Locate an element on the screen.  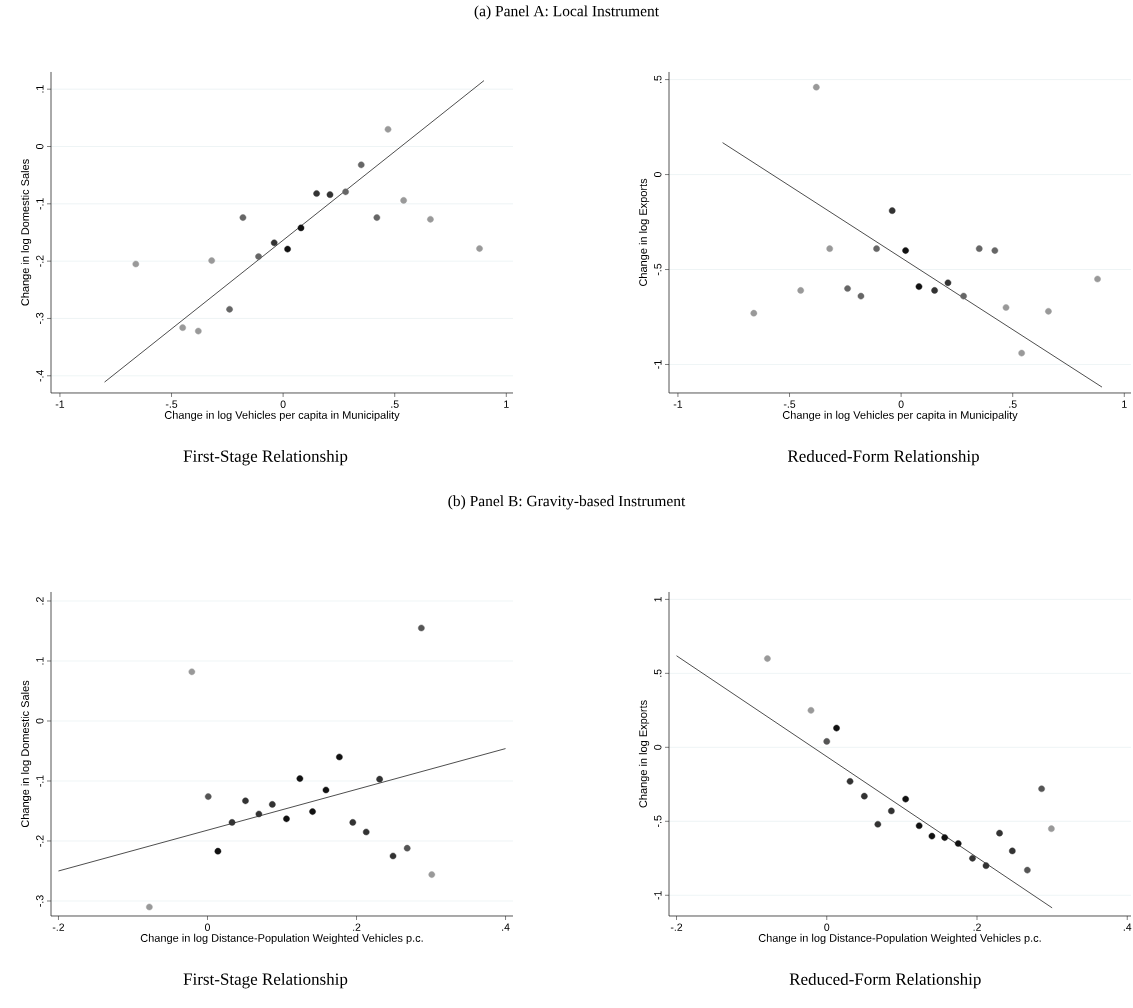
y-tick-label: .2 is located at coordinates (40, 601).